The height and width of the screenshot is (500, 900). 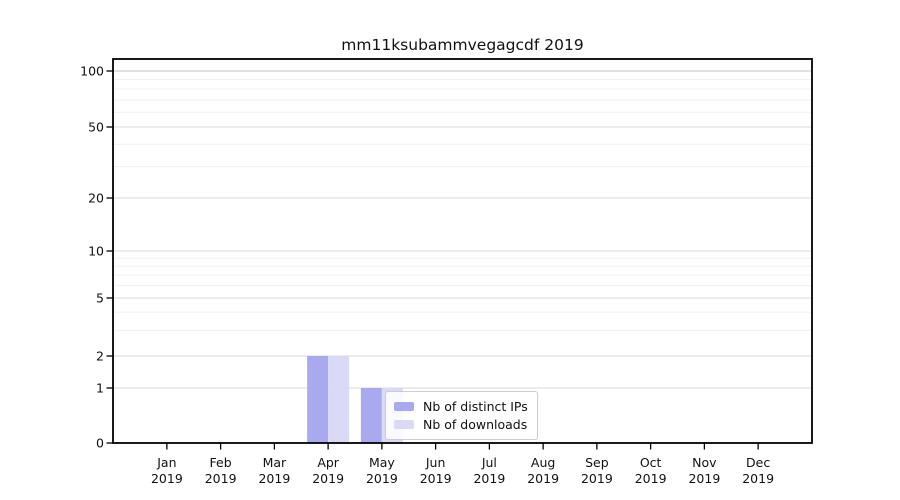 I want to click on y-tick-label: 20, so click(x=96, y=197).